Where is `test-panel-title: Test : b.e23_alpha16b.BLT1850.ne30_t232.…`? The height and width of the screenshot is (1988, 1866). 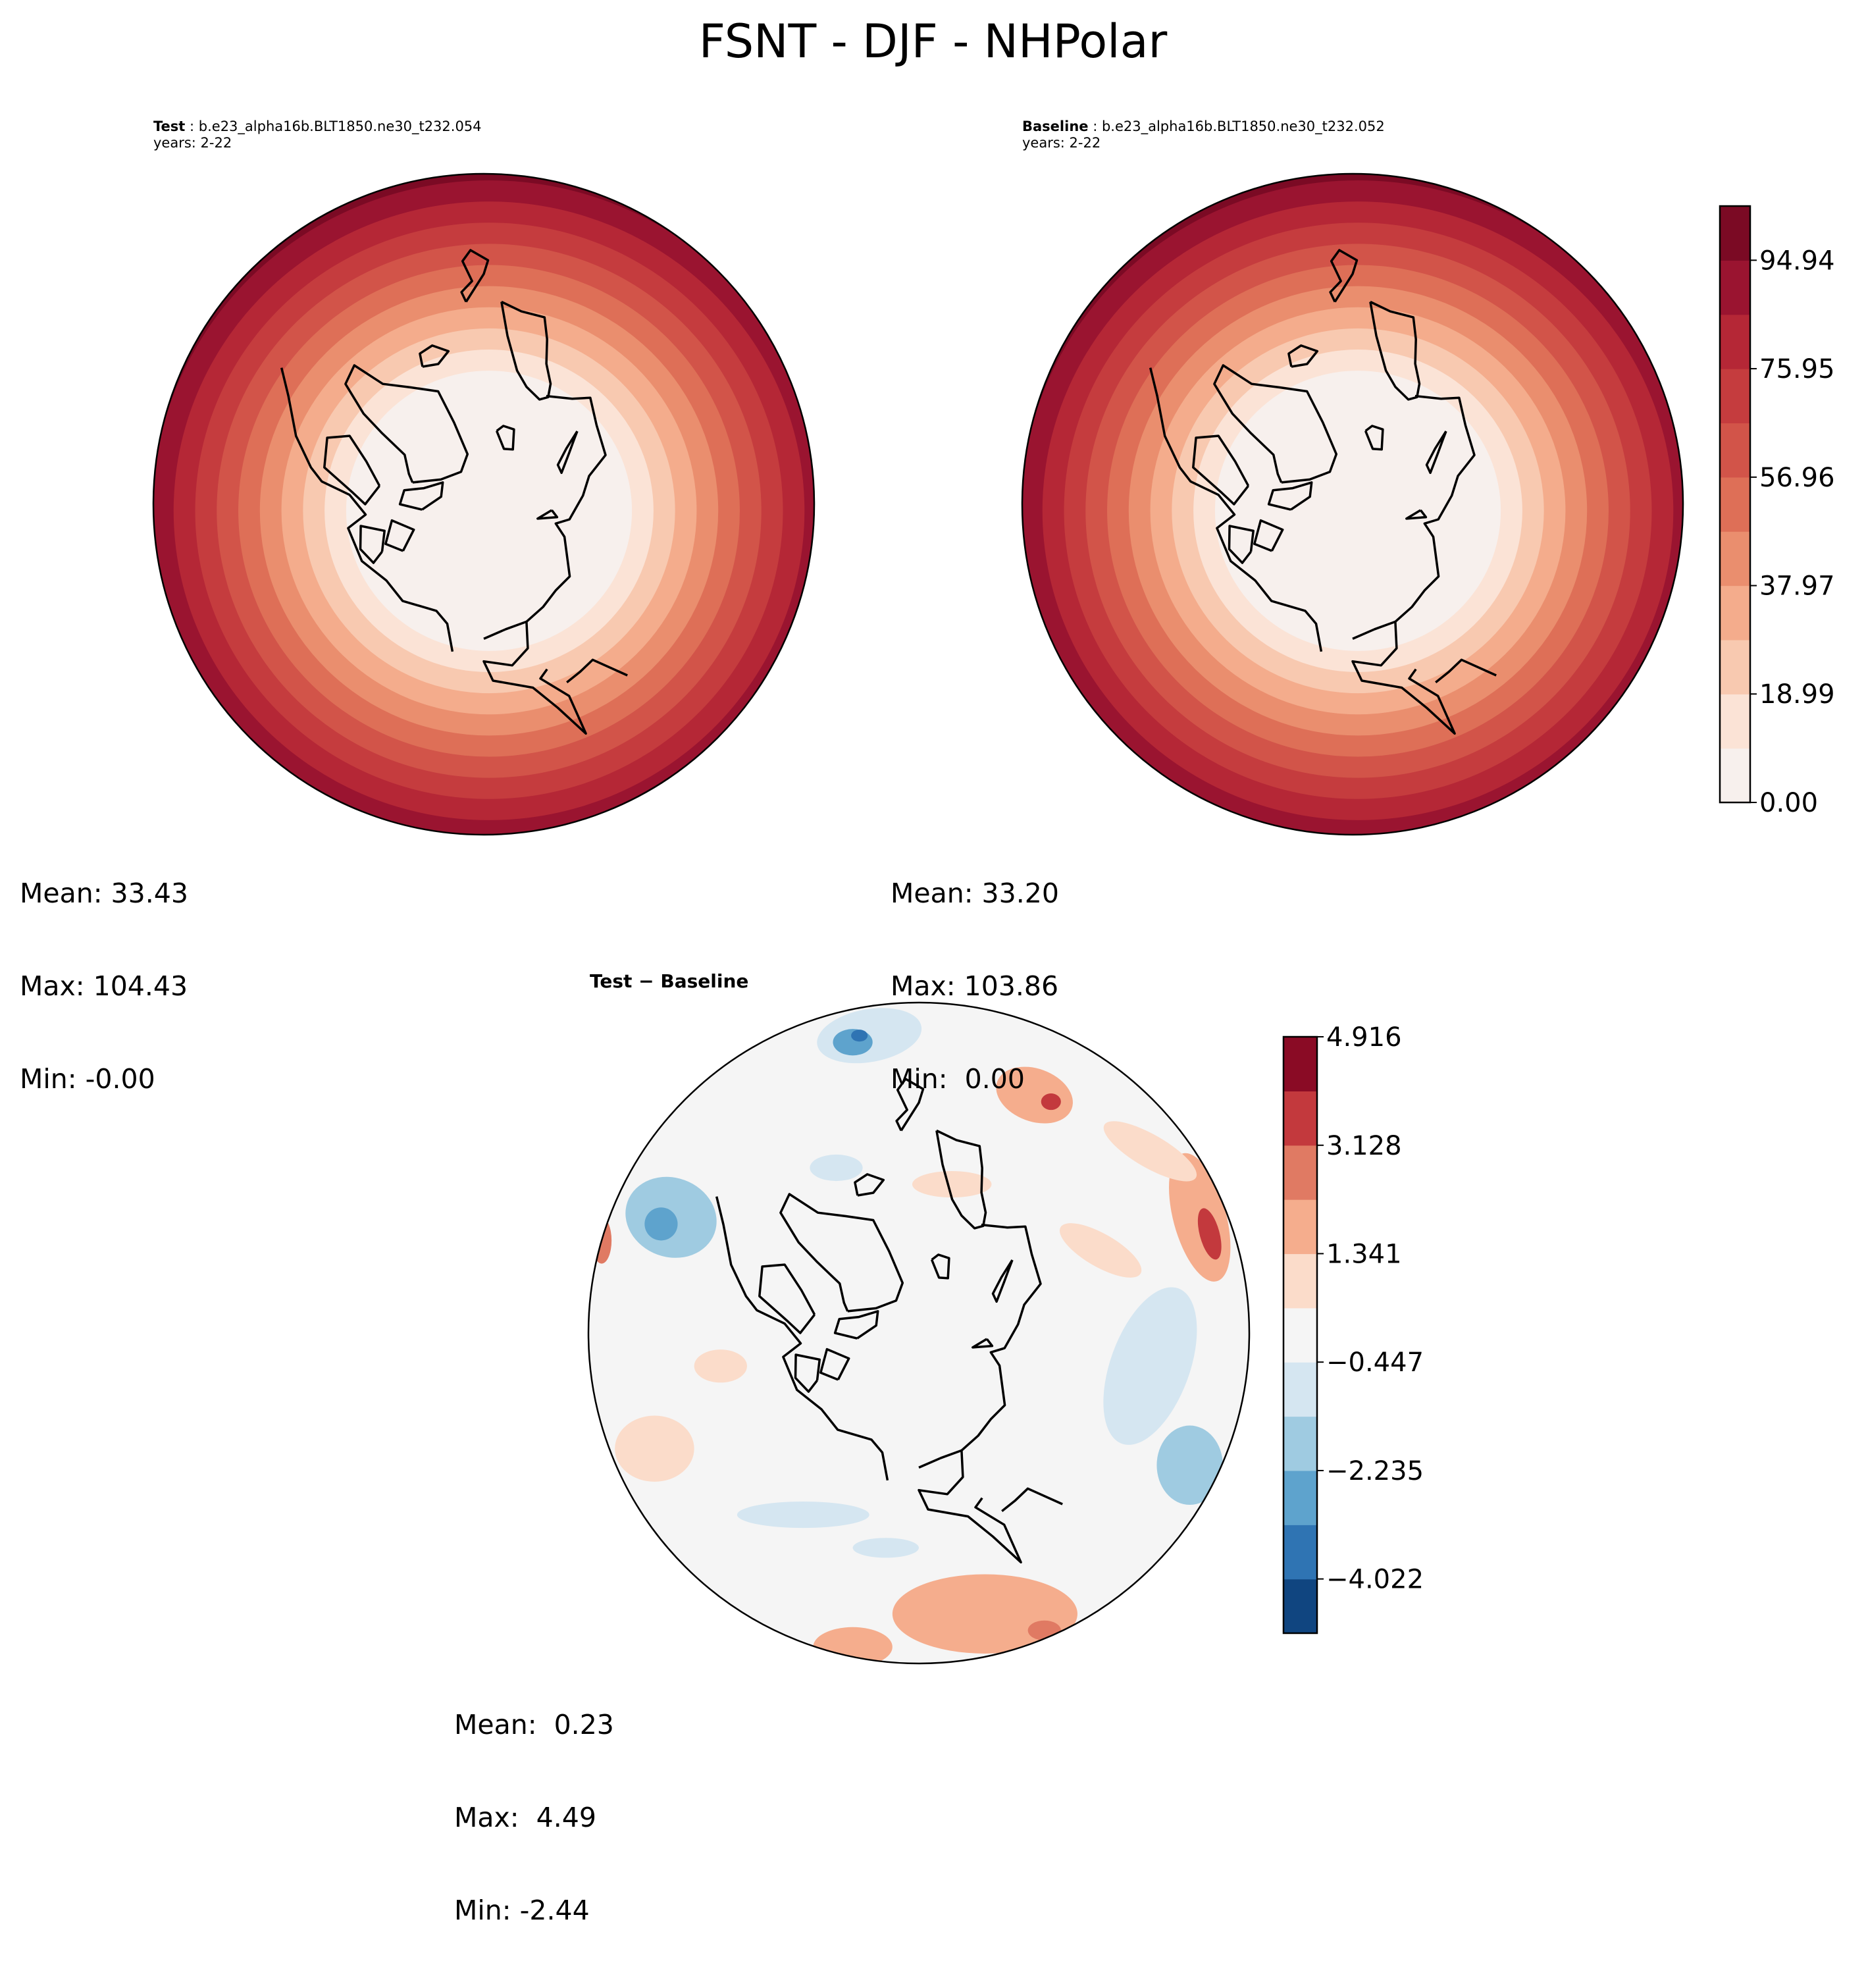
test-panel-title: Test : b.e23_alpha16b.BLT1850.ne30_t232.… is located at coordinates (318, 134).